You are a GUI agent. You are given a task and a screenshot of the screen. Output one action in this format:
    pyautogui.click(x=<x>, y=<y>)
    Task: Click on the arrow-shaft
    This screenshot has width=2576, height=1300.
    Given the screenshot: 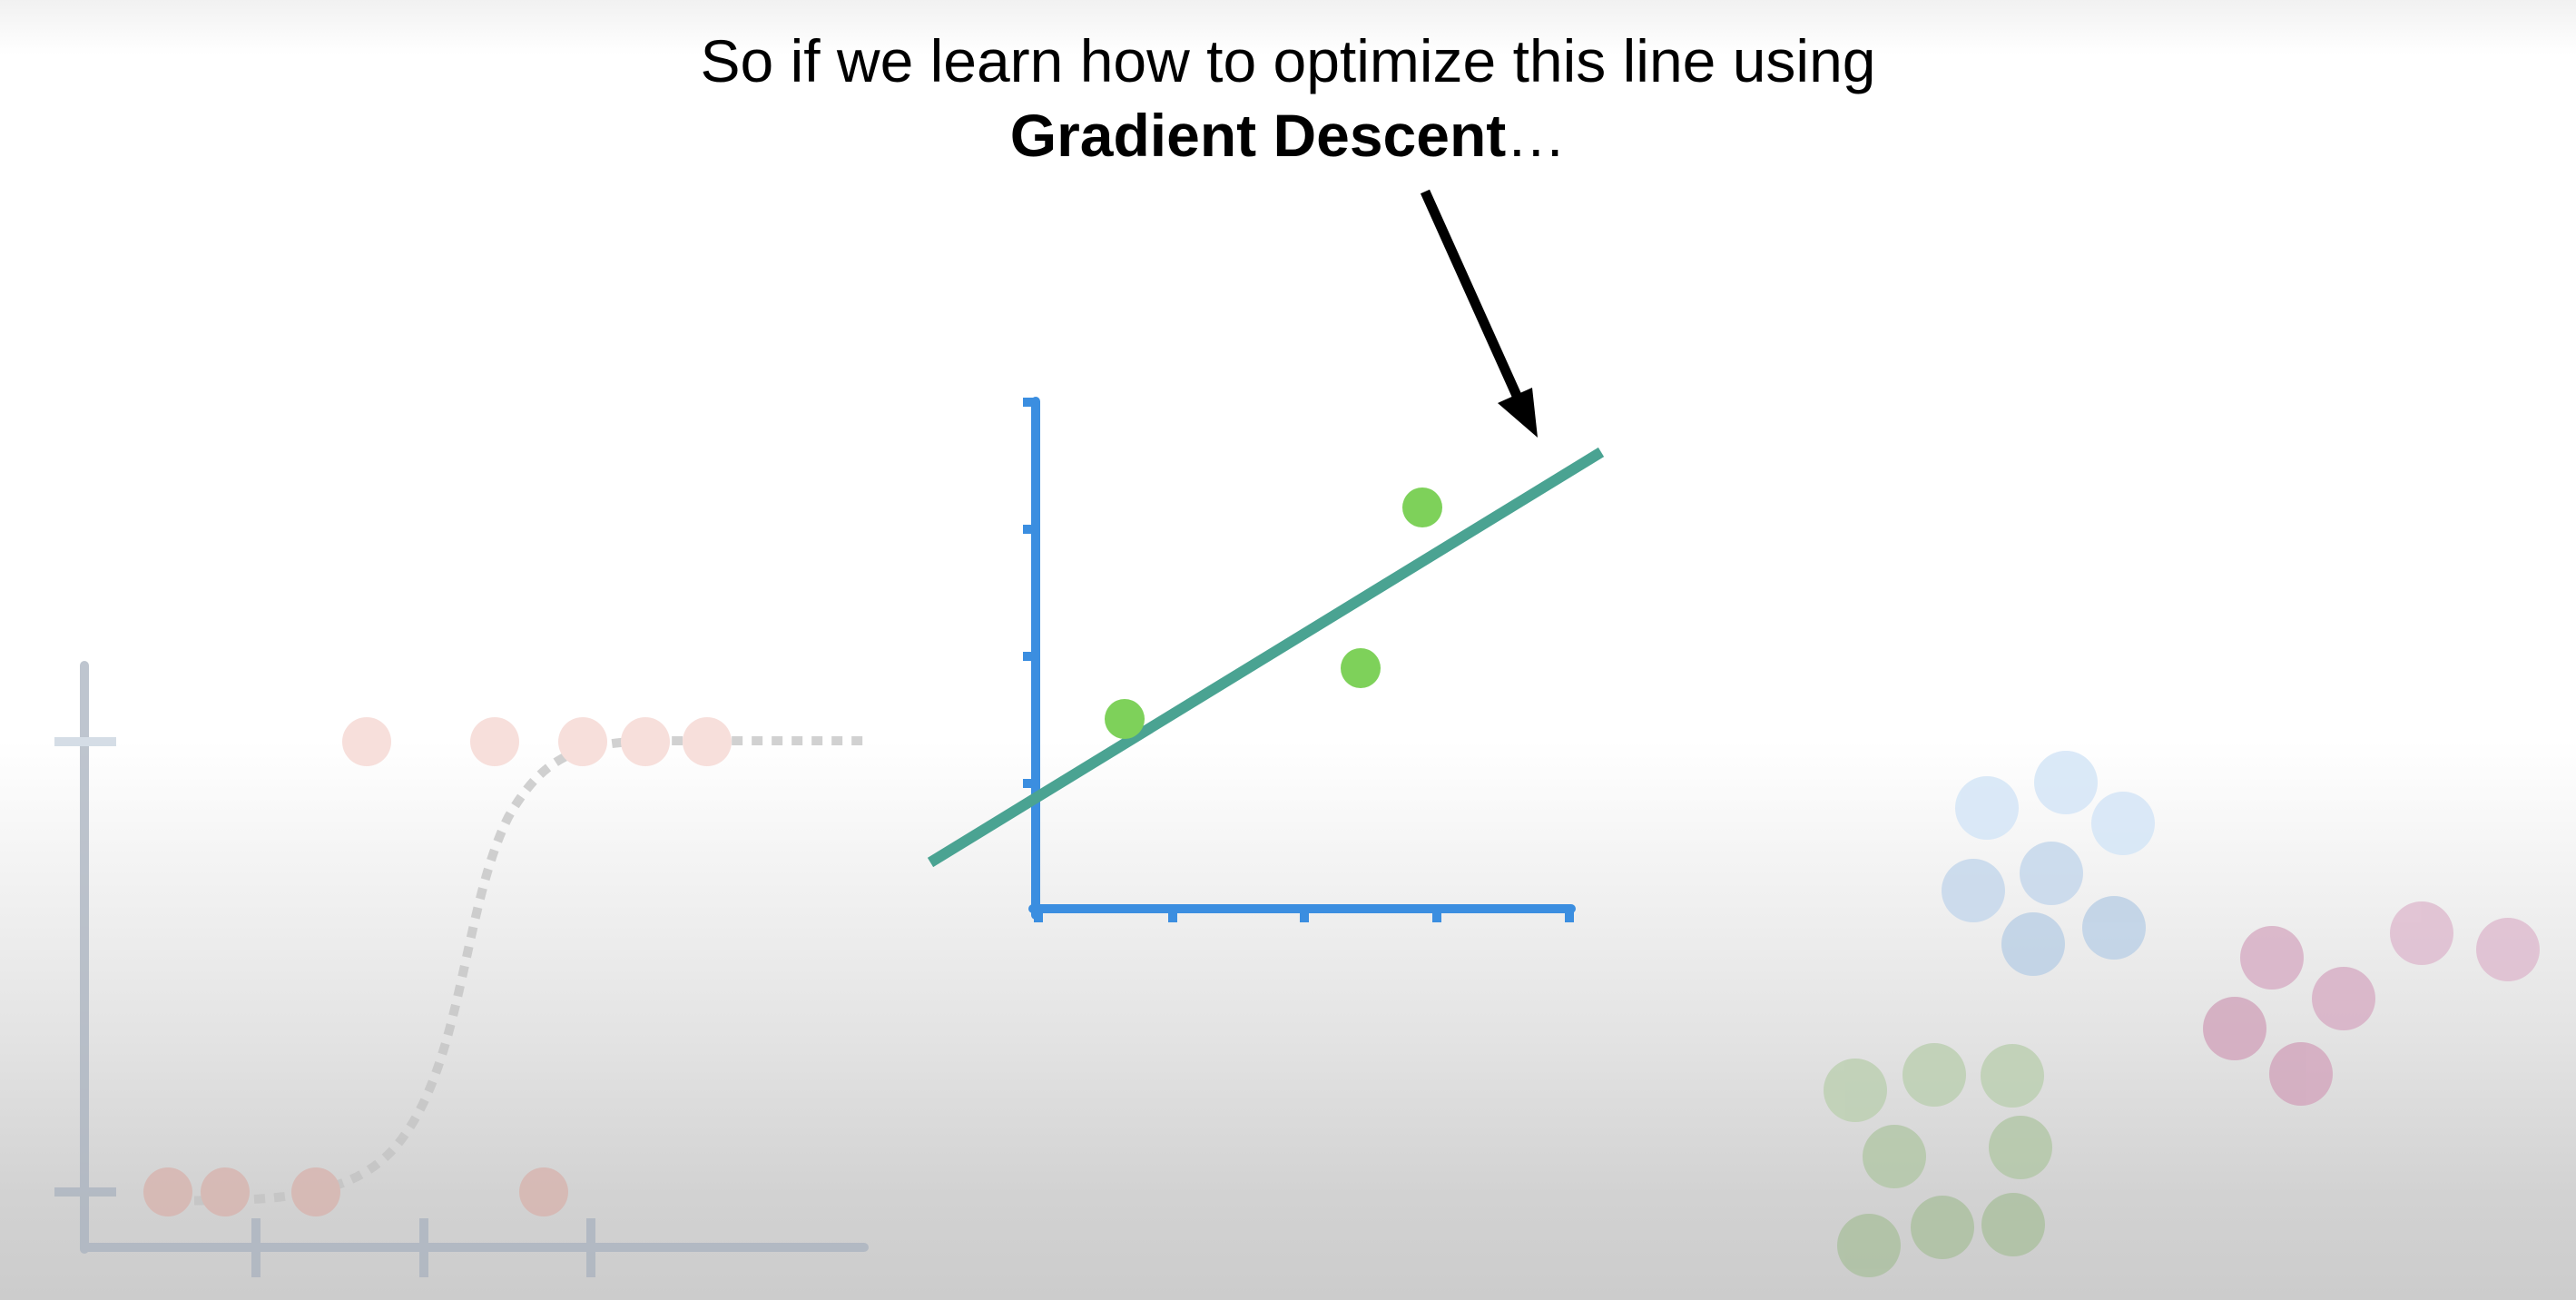 What is the action you would take?
    pyautogui.click(x=1471, y=294)
    